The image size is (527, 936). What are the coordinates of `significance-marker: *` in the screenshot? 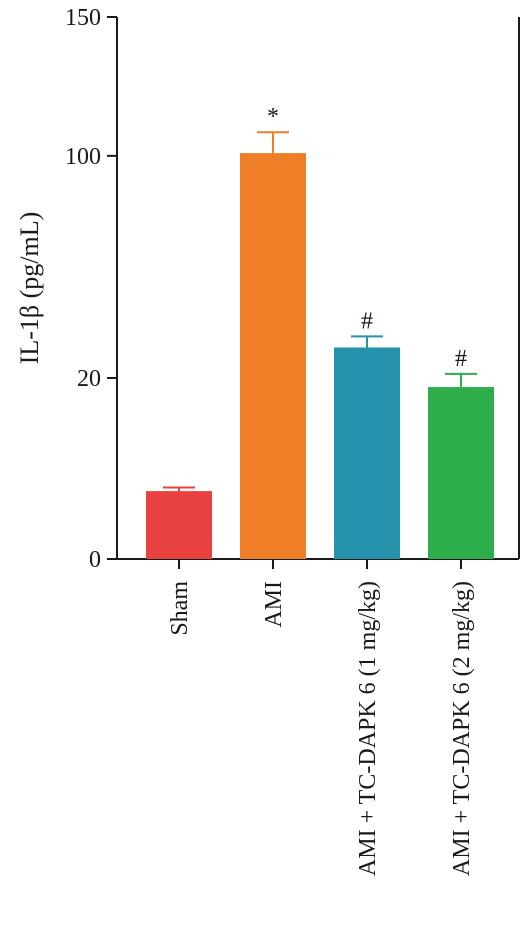 It's located at (273, 117).